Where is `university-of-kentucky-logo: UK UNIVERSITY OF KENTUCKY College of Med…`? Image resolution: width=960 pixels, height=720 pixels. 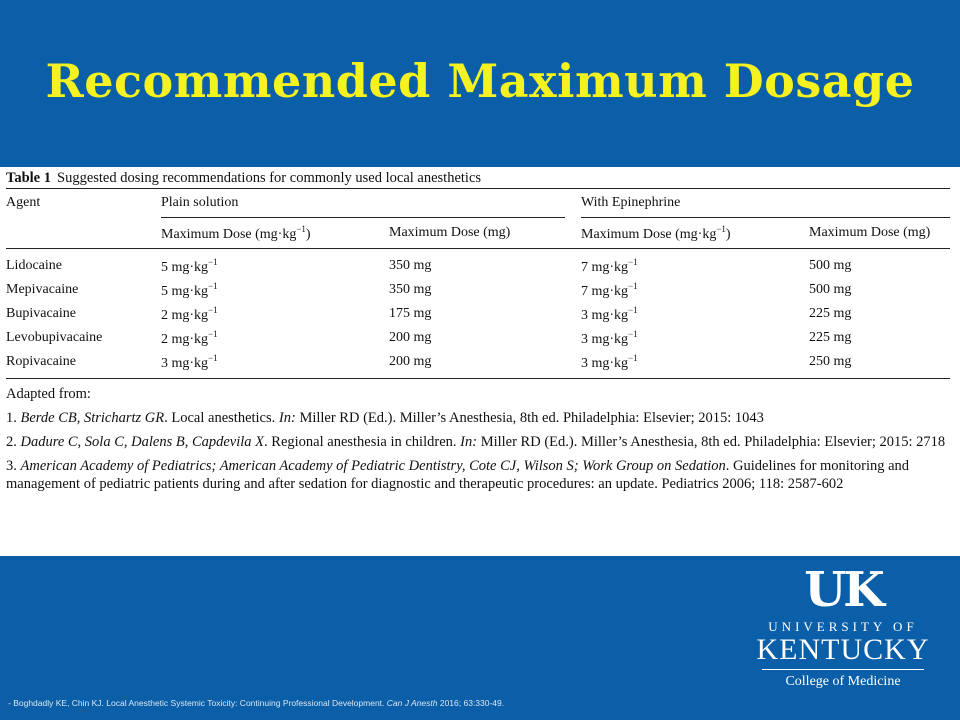
university-of-kentucky-logo: UK UNIVERSITY OF KENTUCKY College of Med… is located at coordinates (843, 626).